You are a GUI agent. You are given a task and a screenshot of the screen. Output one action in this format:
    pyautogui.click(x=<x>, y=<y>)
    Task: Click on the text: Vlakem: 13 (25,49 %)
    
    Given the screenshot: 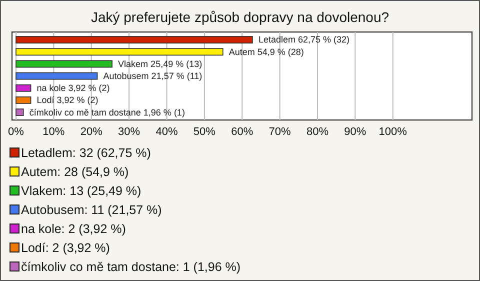 What is the action you would take?
    pyautogui.click(x=81, y=191)
    